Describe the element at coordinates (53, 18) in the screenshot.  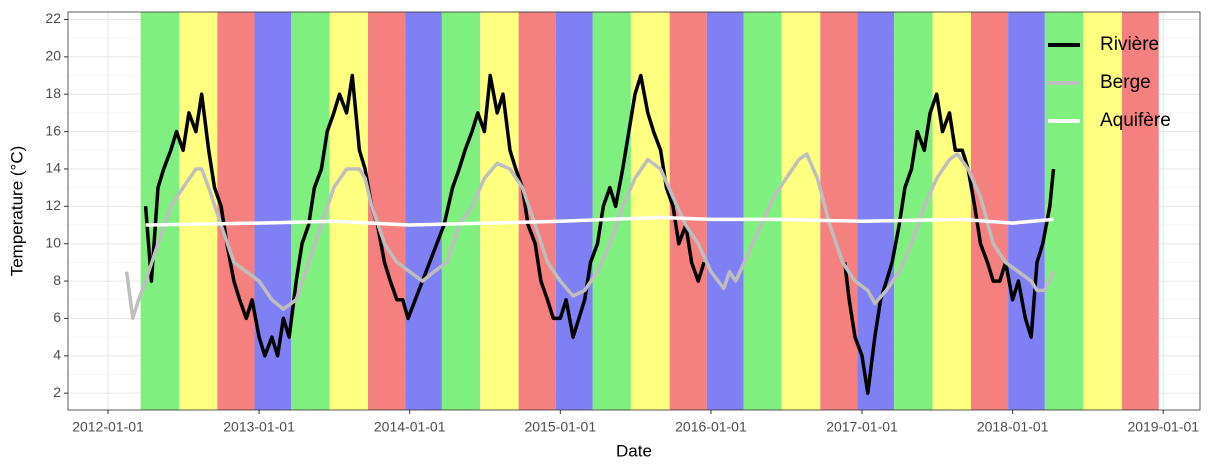
I see `y-tick-label: 22` at that location.